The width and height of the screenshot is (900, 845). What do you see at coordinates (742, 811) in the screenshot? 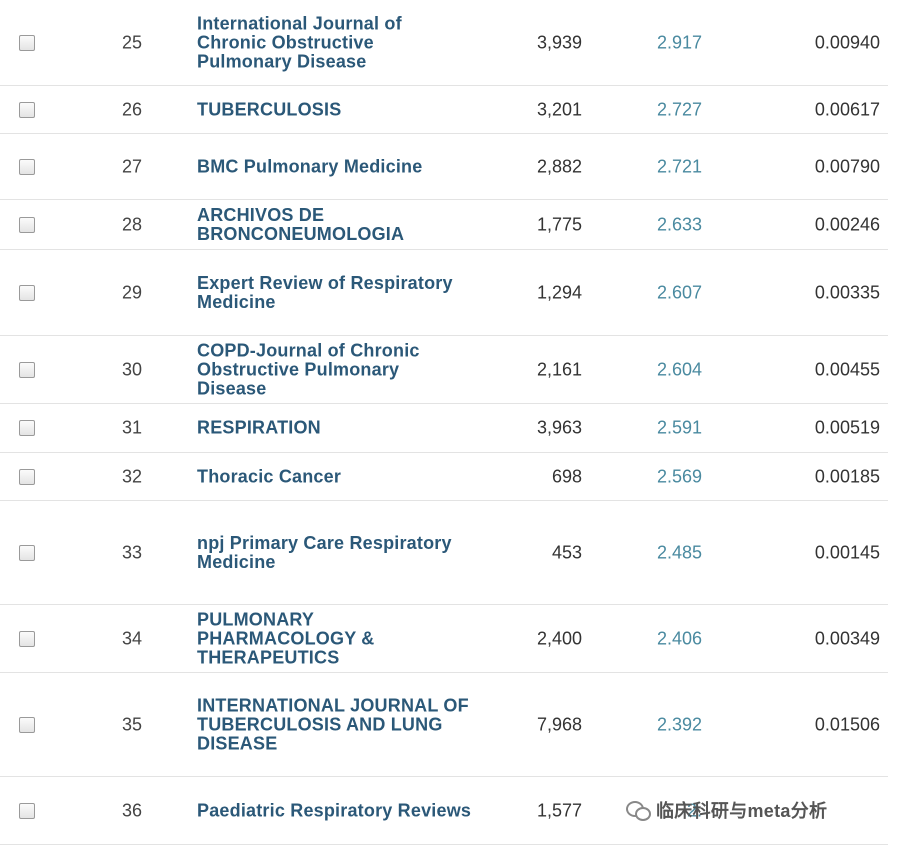
I see `watermark-text: 临床科研与meta分析` at bounding box center [742, 811].